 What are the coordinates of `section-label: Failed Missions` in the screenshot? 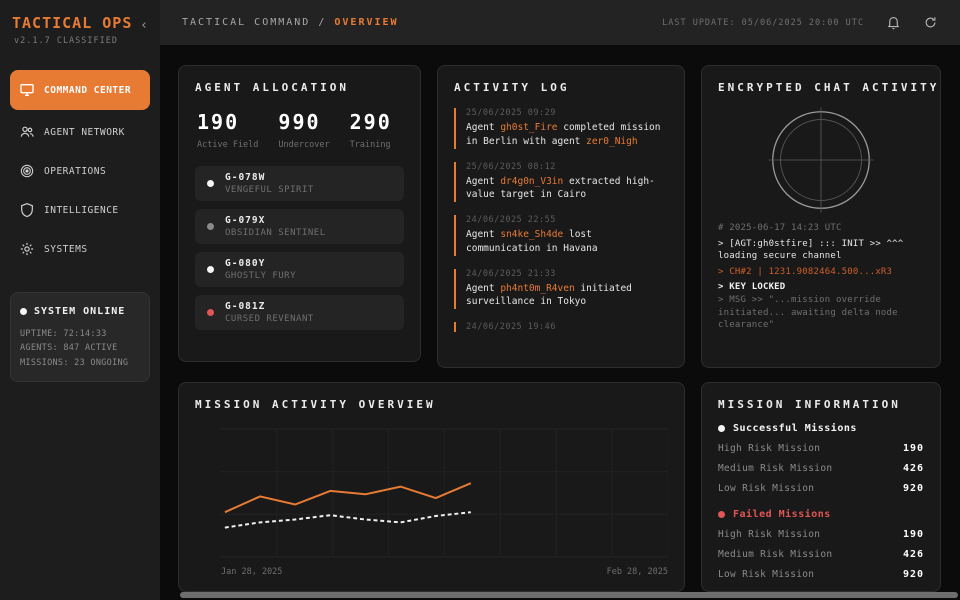 It's located at (782, 514).